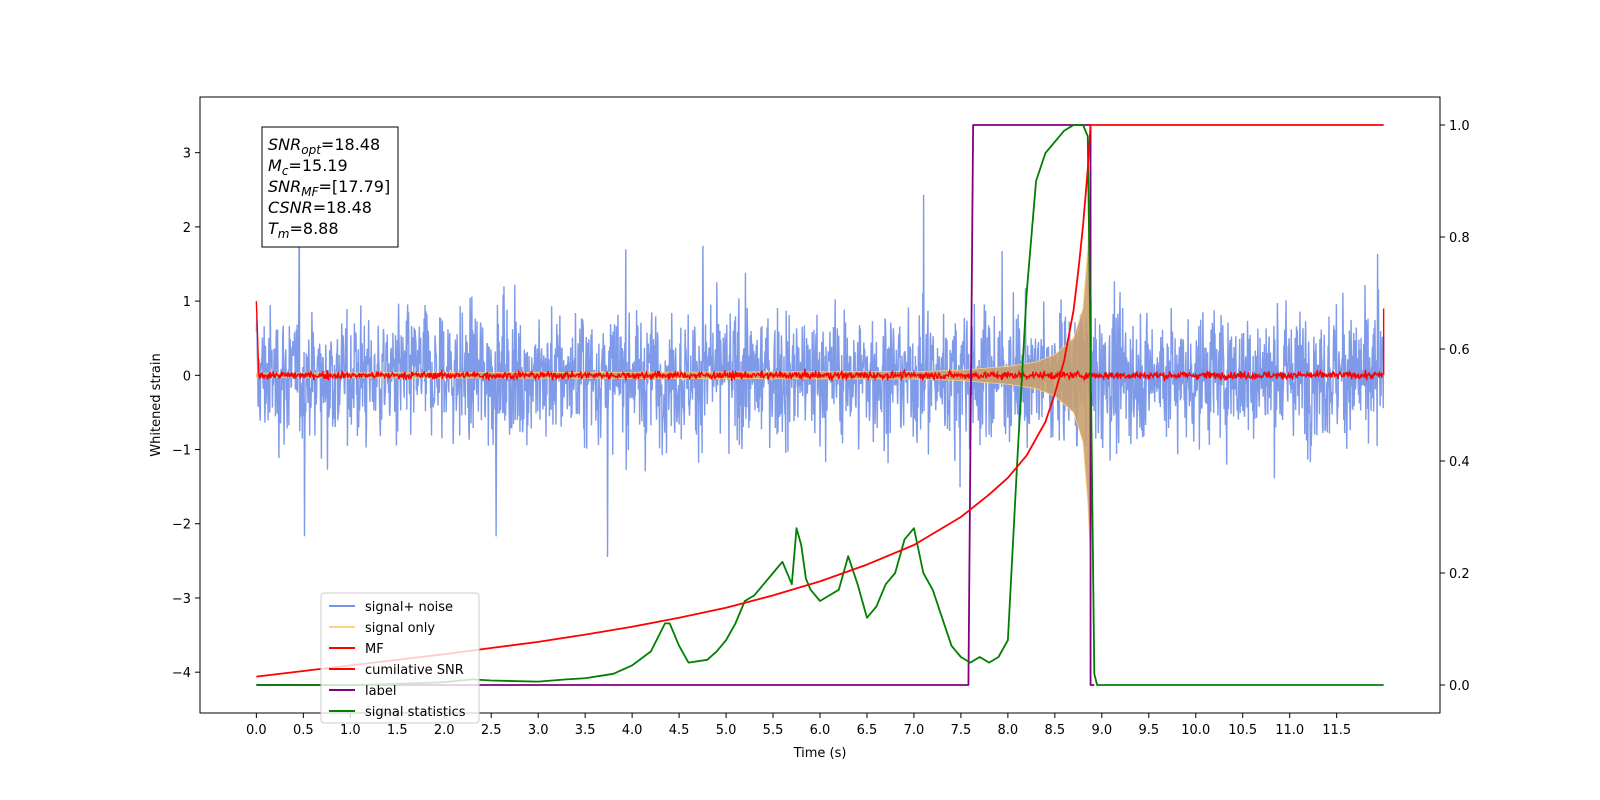  What do you see at coordinates (538, 730) in the screenshot?
I see `x-tick-label: 3.0` at bounding box center [538, 730].